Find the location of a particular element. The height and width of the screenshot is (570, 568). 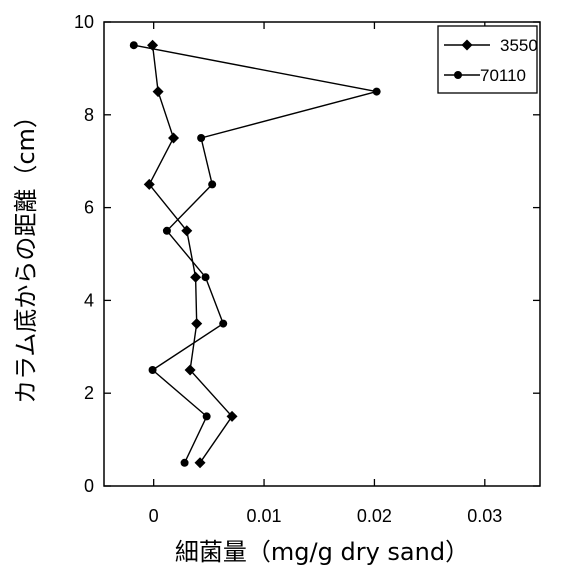

y-tick-label: 10 is located at coordinates (84, 22).